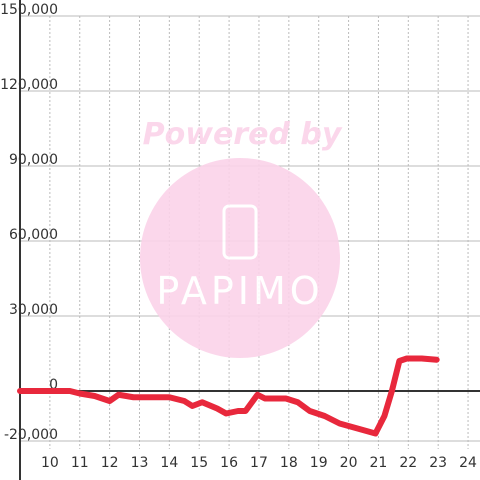  Describe the element at coordinates (33, 310) in the screenshot. I see `y-tick-label: 30,000` at that location.